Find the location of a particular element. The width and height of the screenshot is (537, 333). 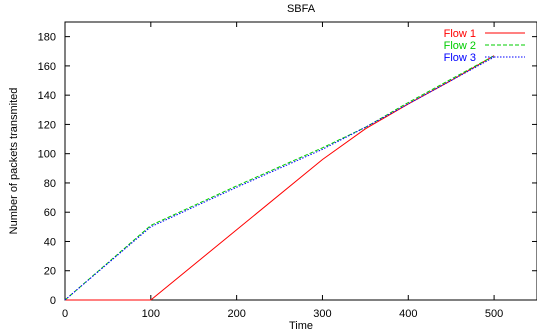

x-tick-label: 300 is located at coordinates (322, 314).